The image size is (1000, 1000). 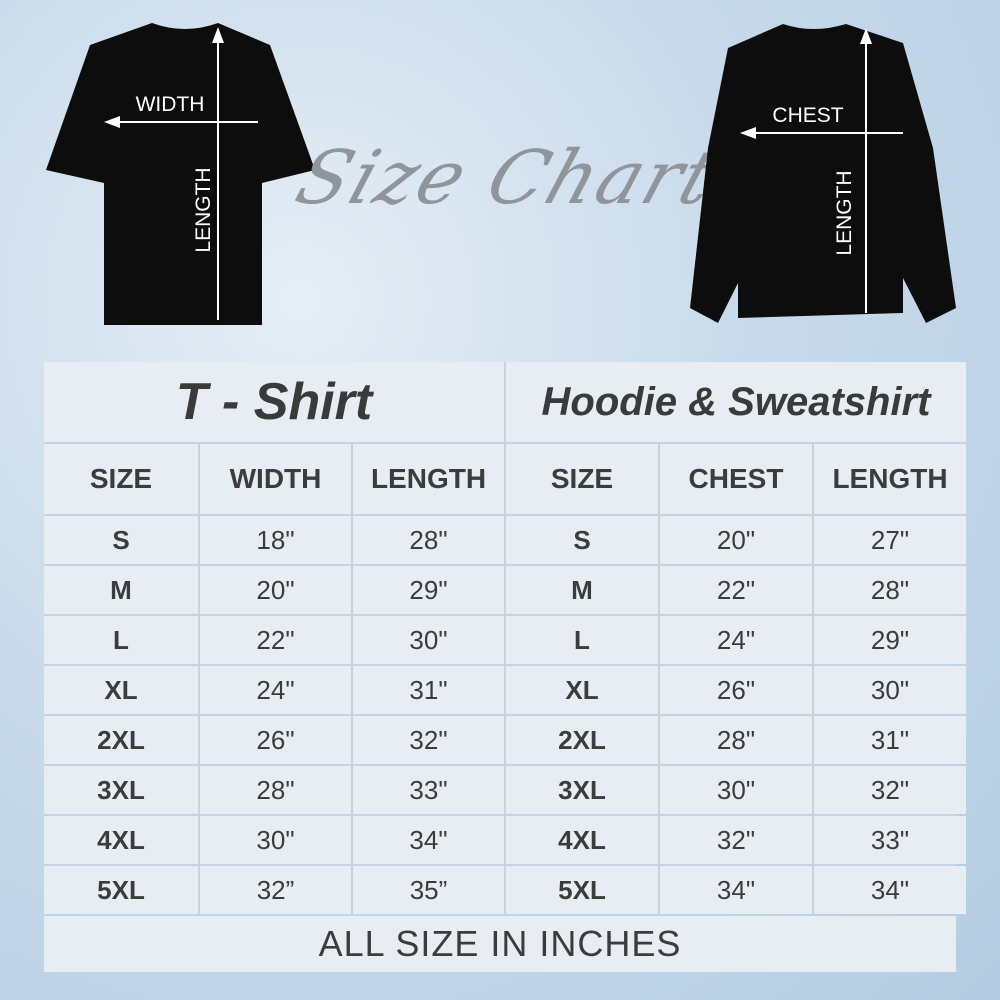 What do you see at coordinates (807, 115) in the screenshot?
I see `chest-label: CHEST` at bounding box center [807, 115].